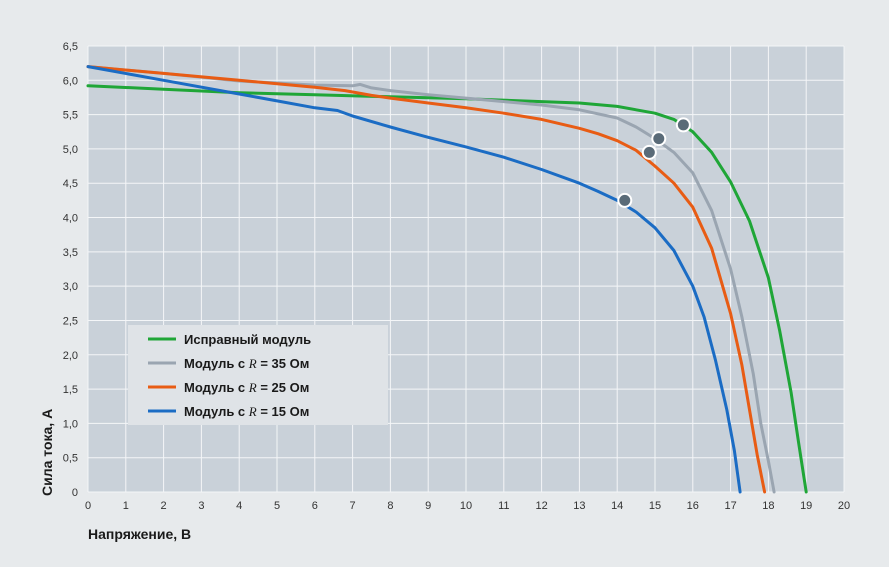 The width and height of the screenshot is (889, 567). Describe the element at coordinates (844, 506) in the screenshot. I see `x-tick-label: 20` at that location.